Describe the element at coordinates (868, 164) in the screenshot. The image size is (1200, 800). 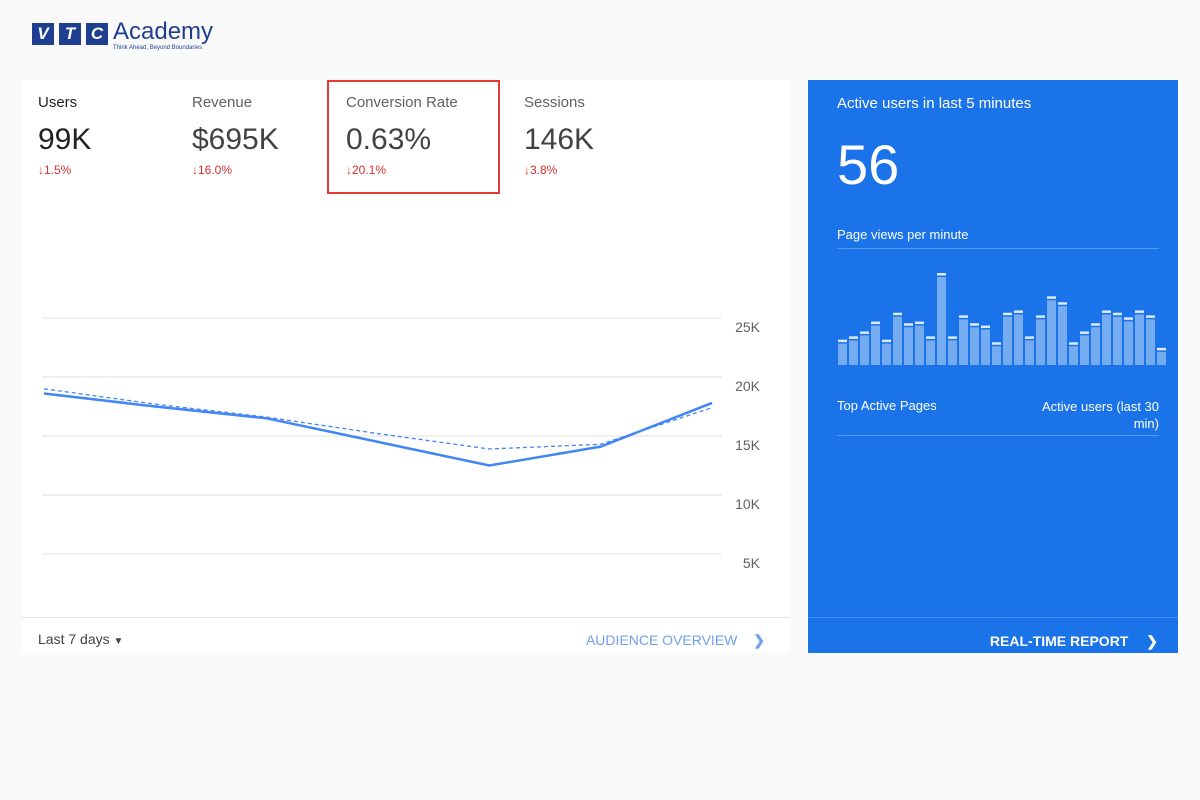
I see `active-user-count: 56` at that location.